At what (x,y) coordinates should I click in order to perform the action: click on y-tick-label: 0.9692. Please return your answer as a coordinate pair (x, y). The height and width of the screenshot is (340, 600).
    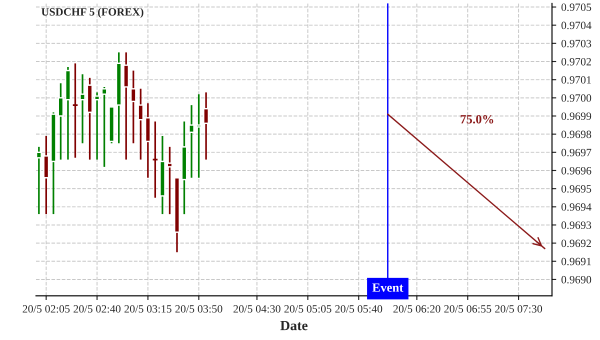
    Looking at the image, I should click on (576, 244).